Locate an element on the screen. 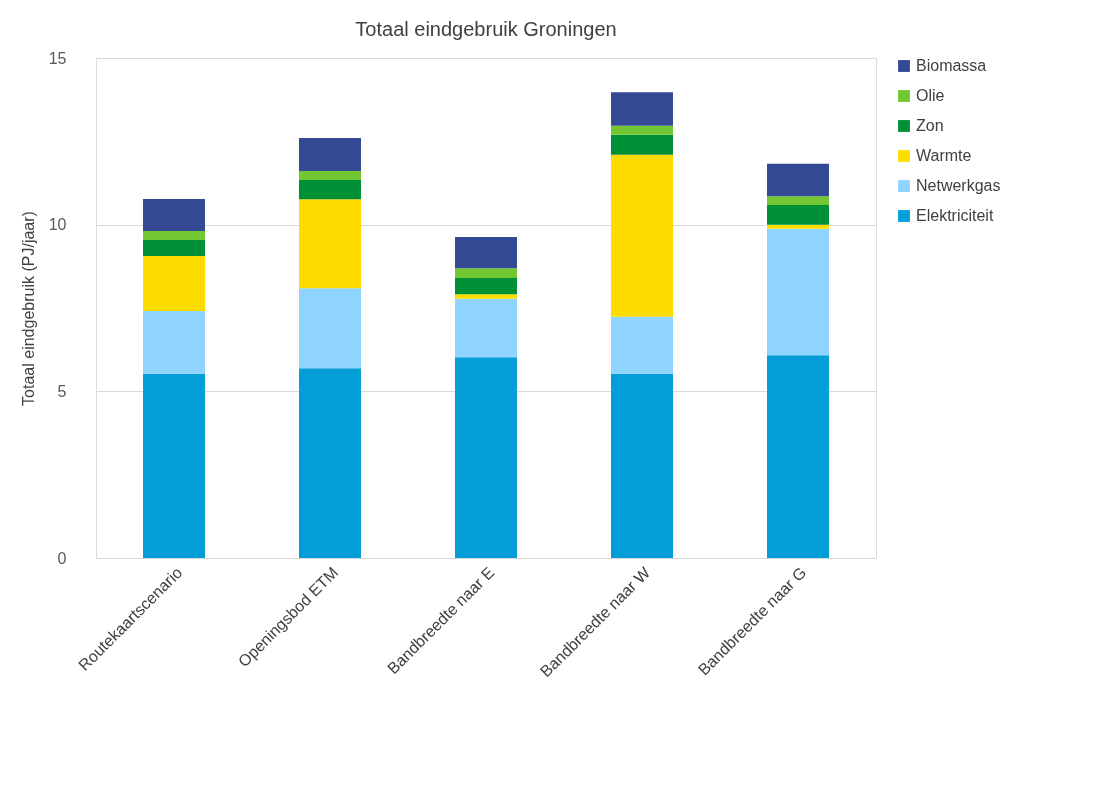 This screenshot has width=1098, height=787. legend-label: Biomassa is located at coordinates (951, 65).